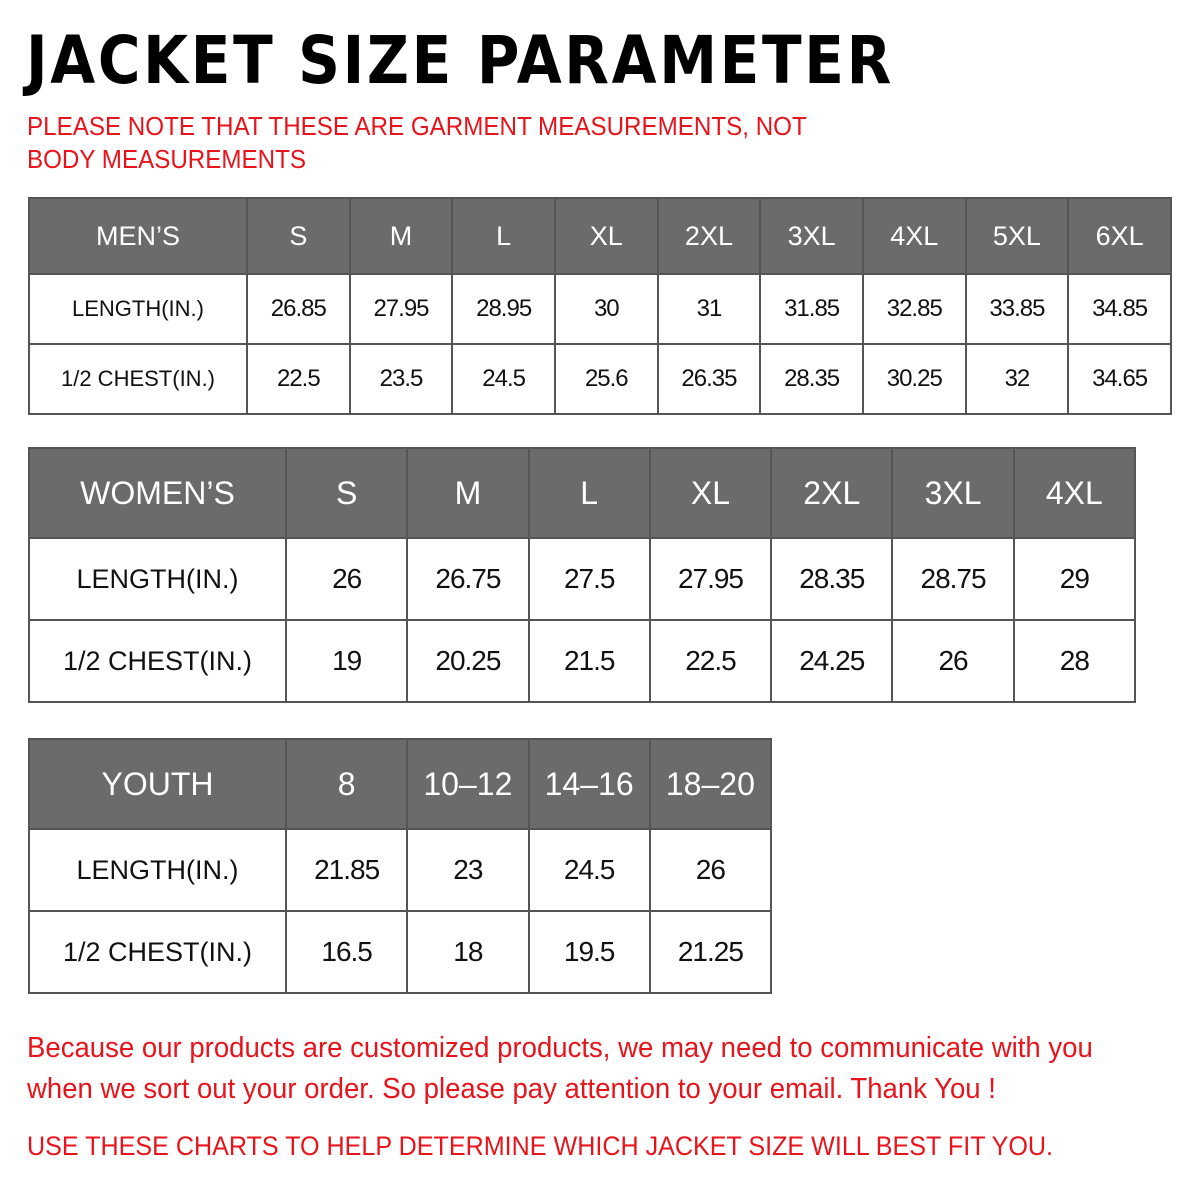 The image size is (1200, 1200). I want to click on size-header: 8, so click(346, 784).